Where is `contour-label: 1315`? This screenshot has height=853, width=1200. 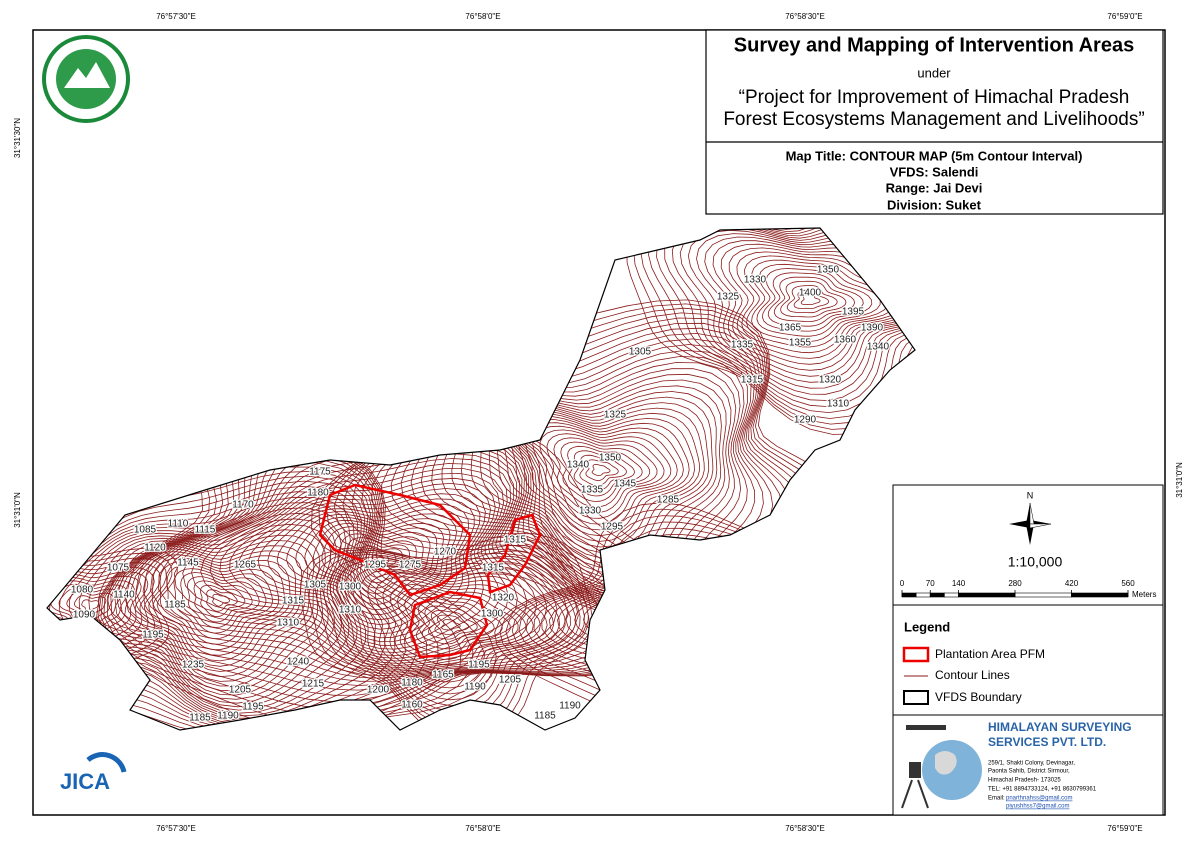
contour-label: 1315 is located at coordinates (493, 568).